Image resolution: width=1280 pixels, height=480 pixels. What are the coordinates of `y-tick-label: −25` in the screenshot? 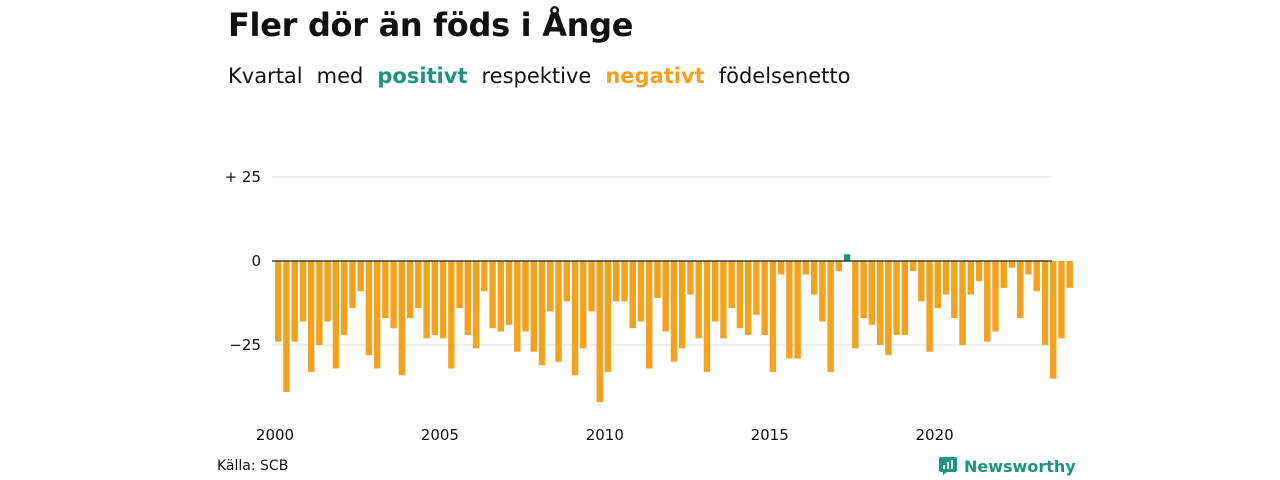 It's located at (245, 345).